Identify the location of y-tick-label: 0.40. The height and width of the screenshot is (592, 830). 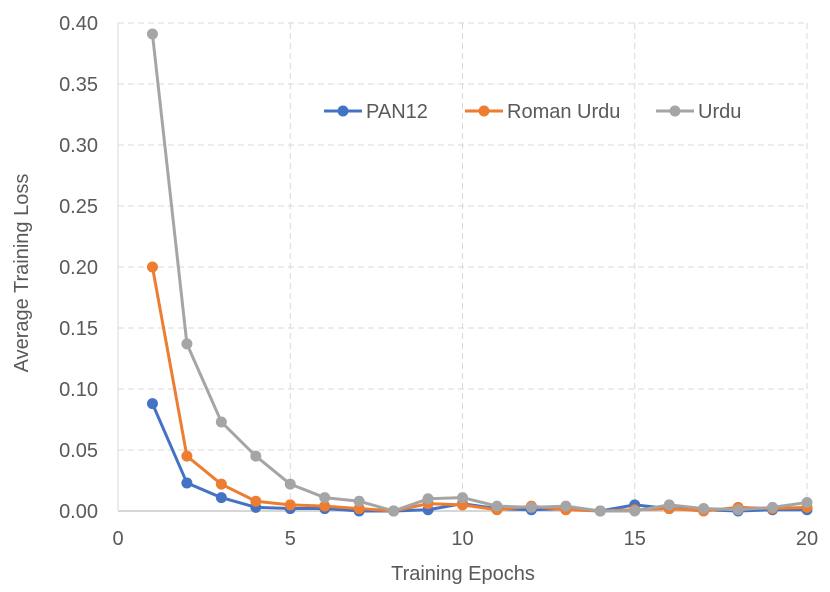
(78, 24).